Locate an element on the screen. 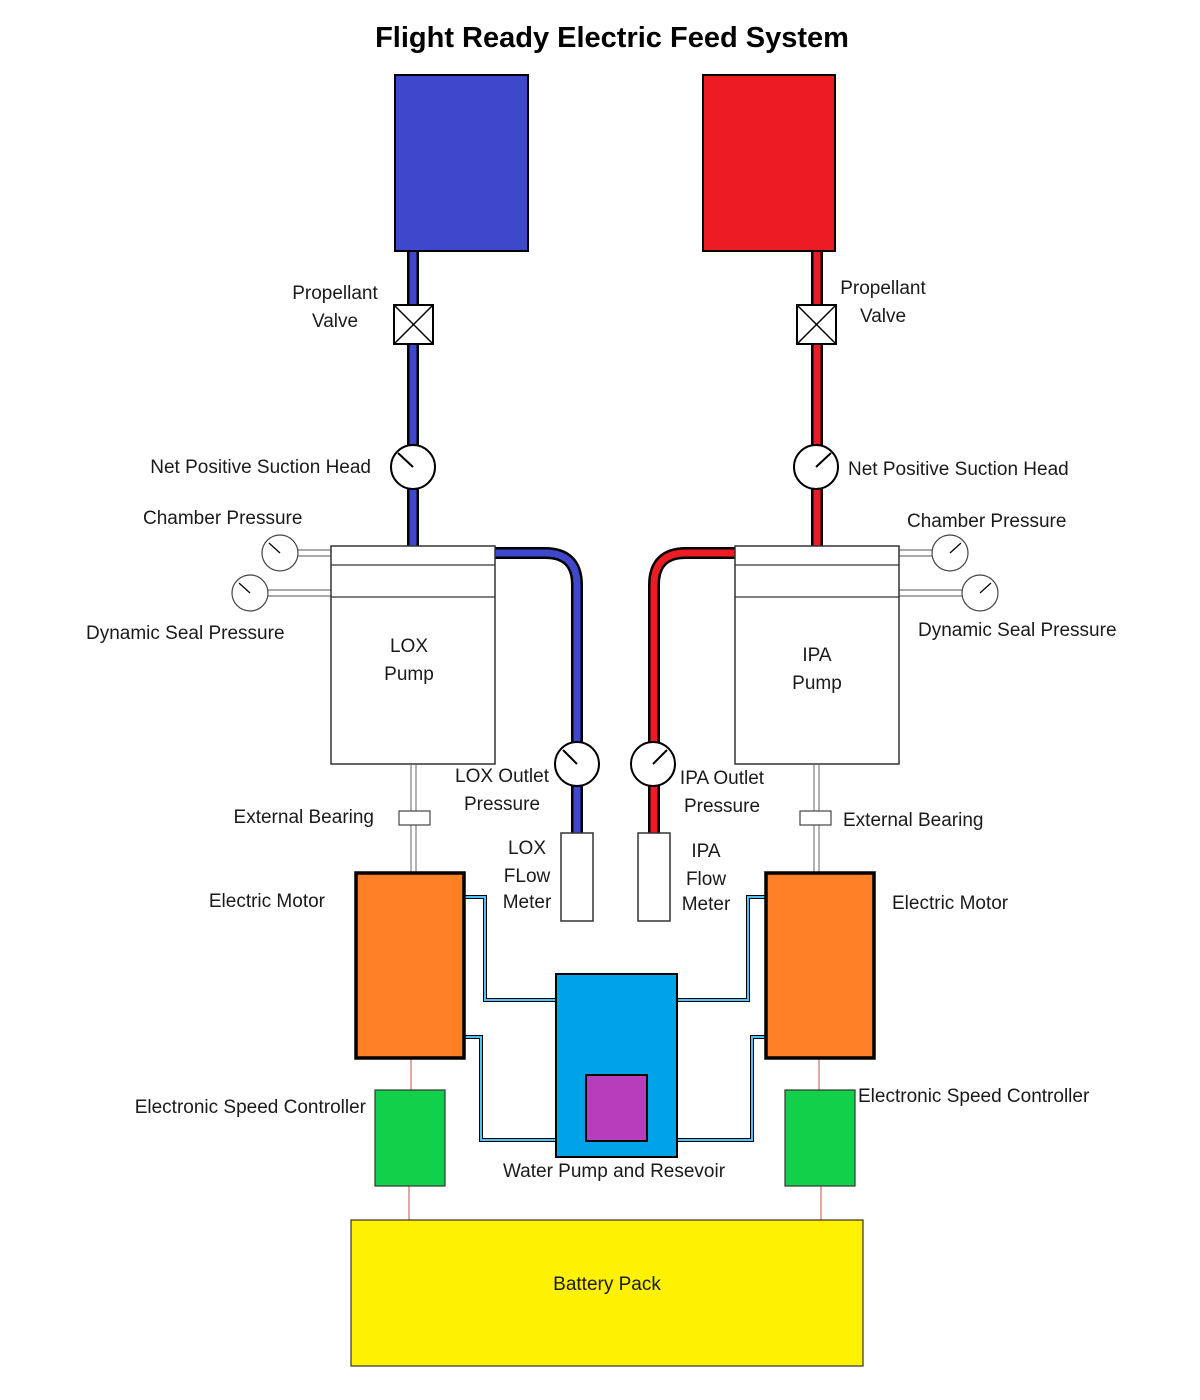 This screenshot has width=1200, height=1400. lox-esc-label: Electronic Speed Controller is located at coordinates (251, 1107).